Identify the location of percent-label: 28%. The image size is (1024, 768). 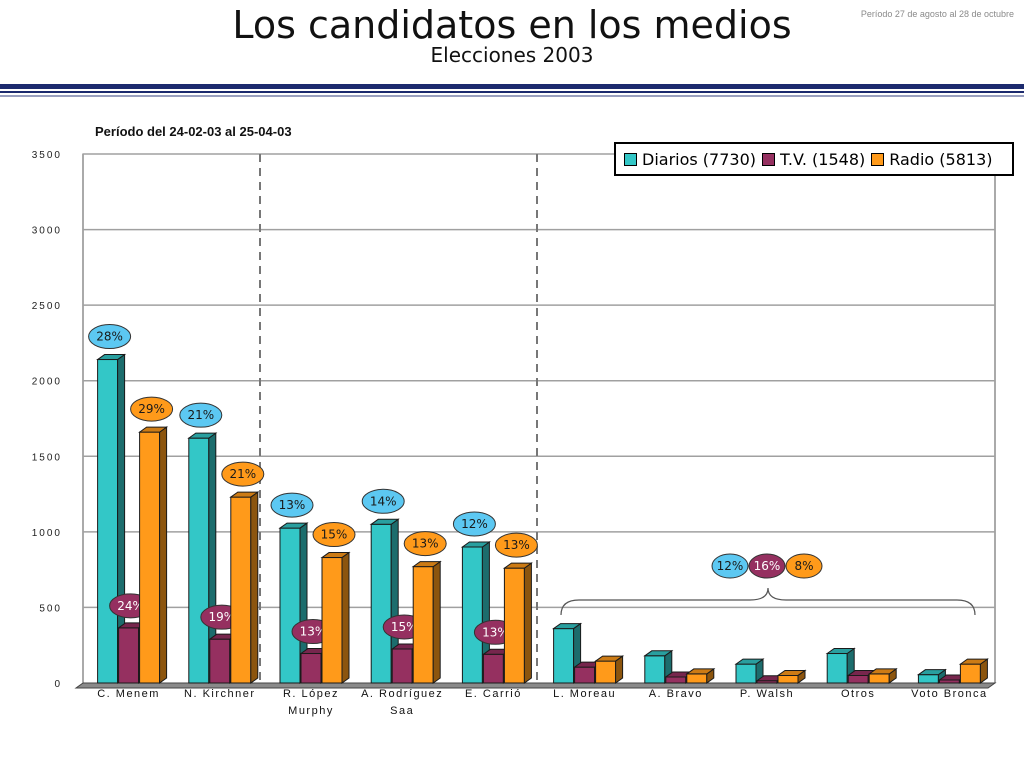
(109, 337).